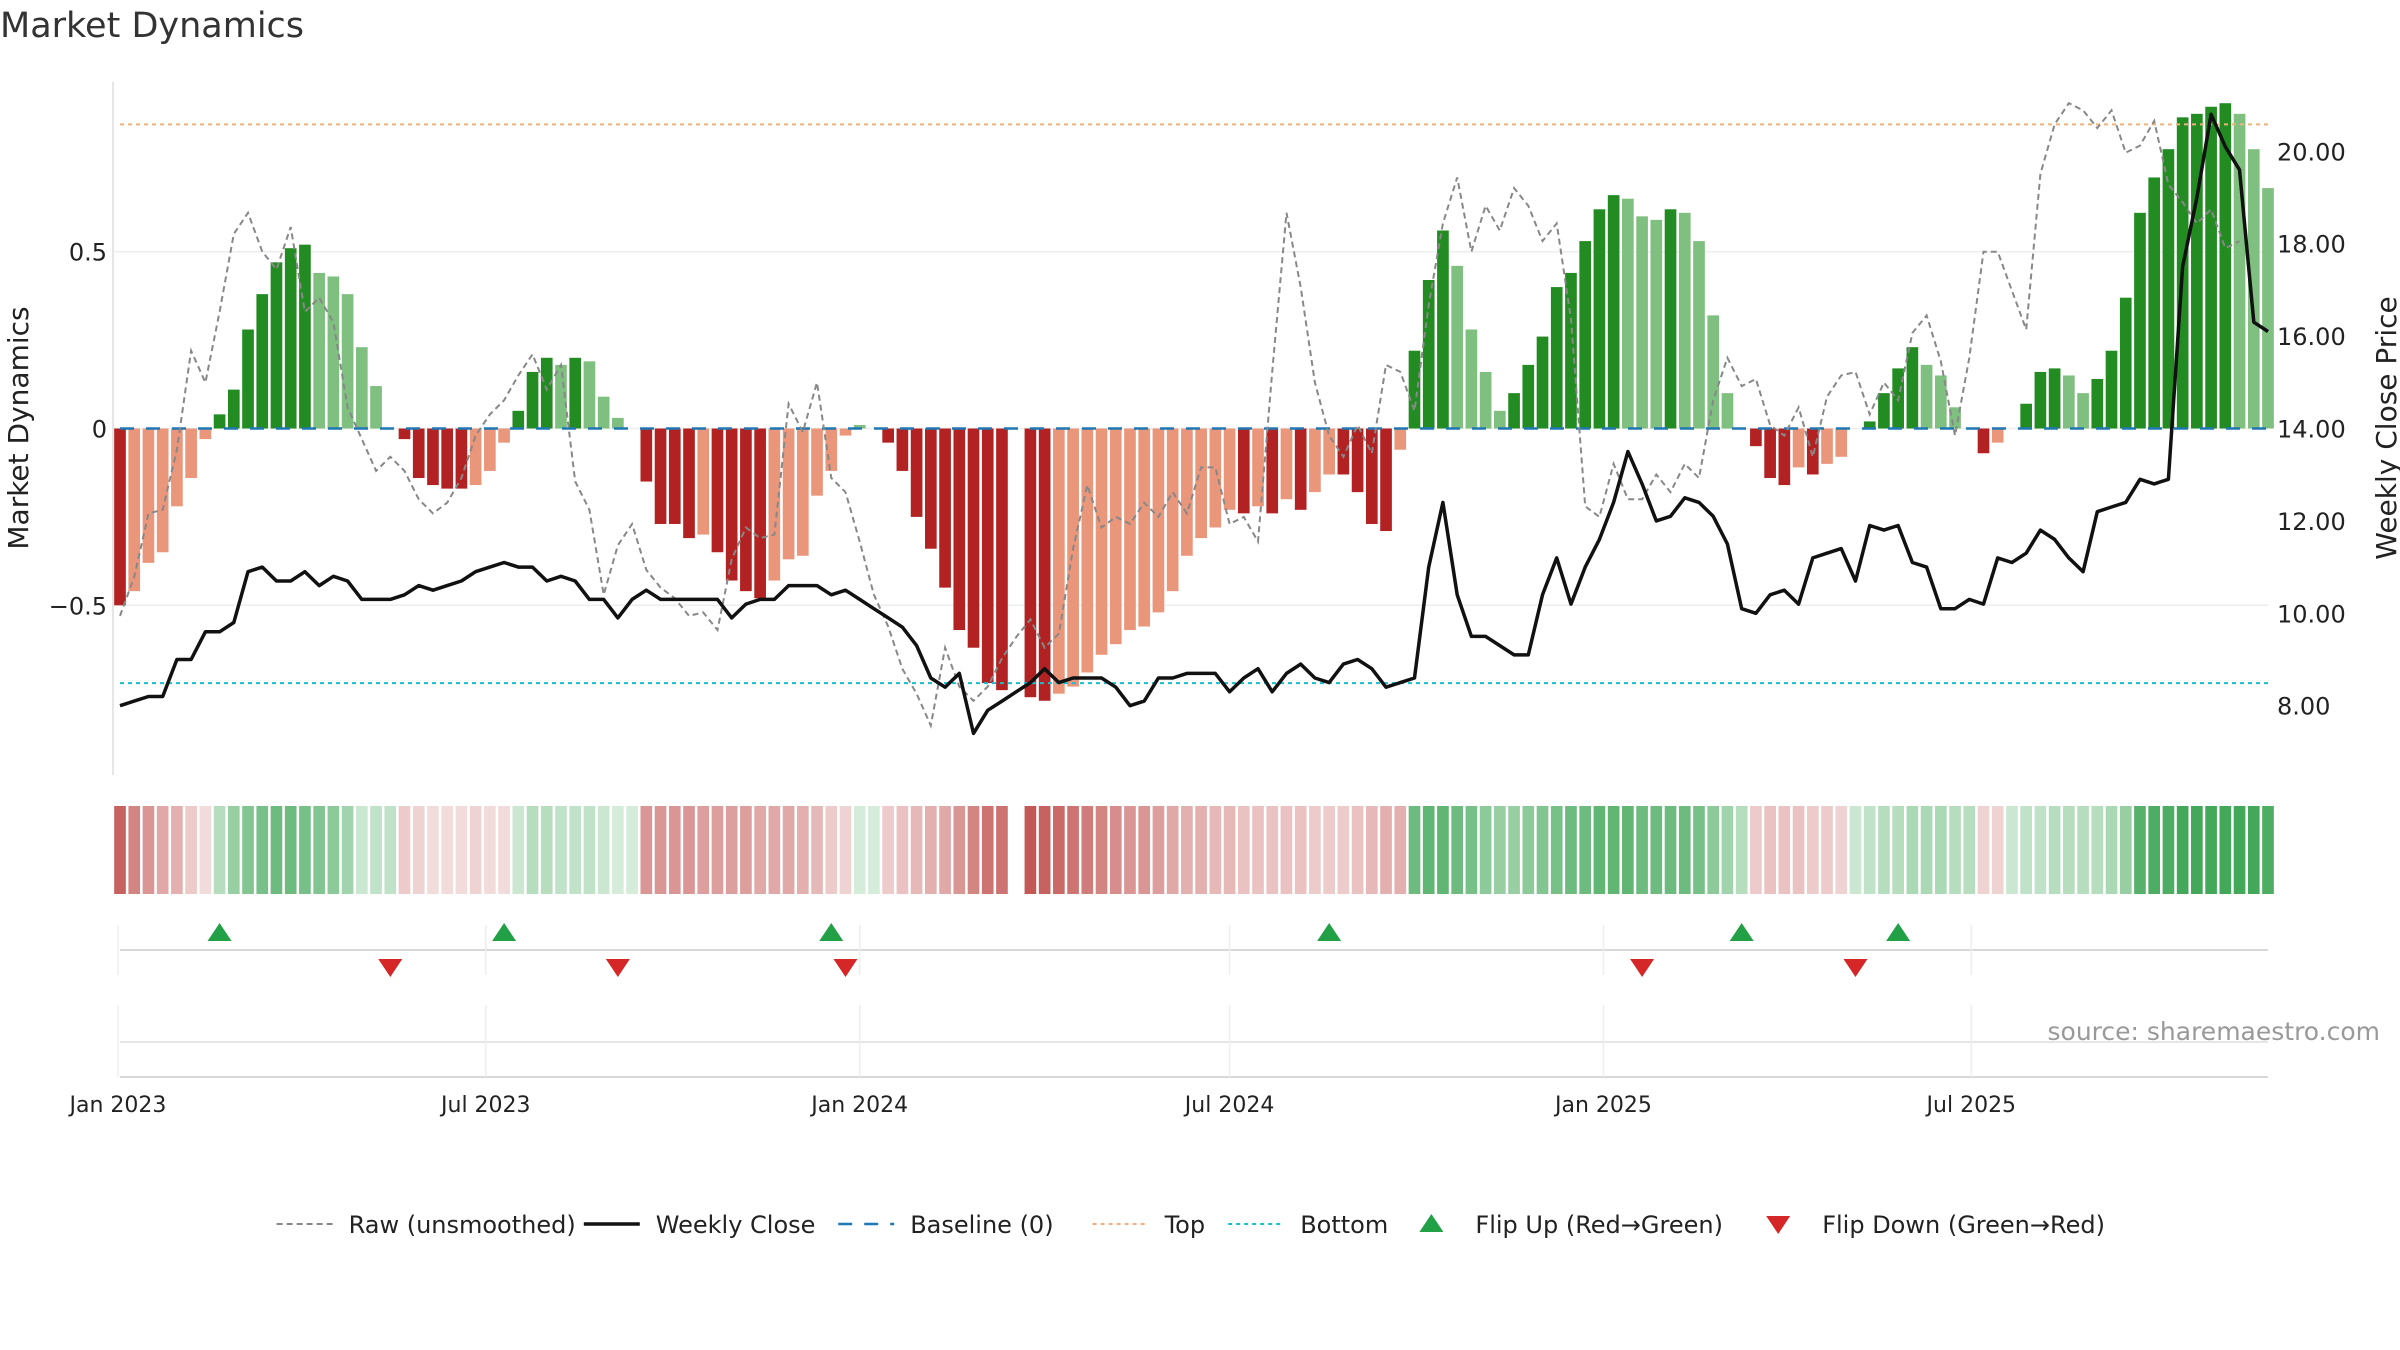 Image resolution: width=2400 pixels, height=1350 pixels. What do you see at coordinates (99, 430) in the screenshot?
I see `left-tick-label: 0` at bounding box center [99, 430].